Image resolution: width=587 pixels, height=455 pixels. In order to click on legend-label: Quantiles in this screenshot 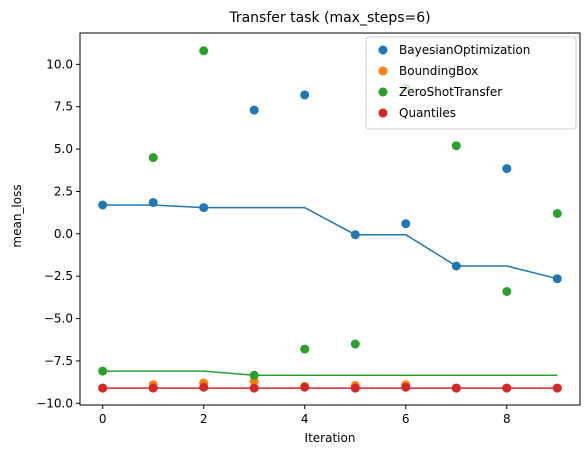, I will do `click(427, 113)`.